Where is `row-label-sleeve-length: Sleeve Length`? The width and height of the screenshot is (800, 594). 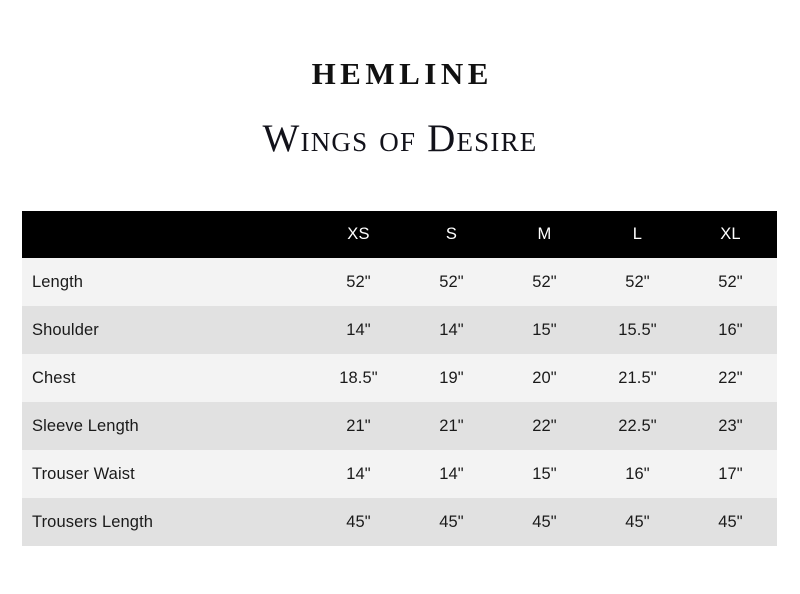 row-label-sleeve-length: Sleeve Length is located at coordinates (85, 425).